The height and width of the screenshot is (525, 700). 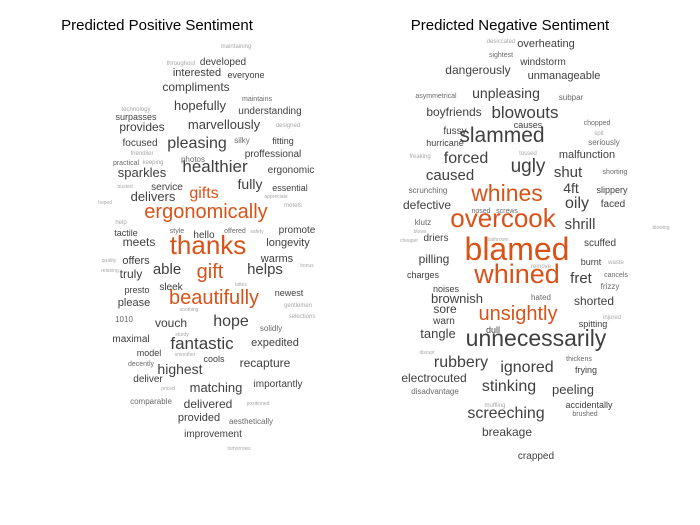 What do you see at coordinates (571, 97) in the screenshot?
I see `cloud-word: subpar` at bounding box center [571, 97].